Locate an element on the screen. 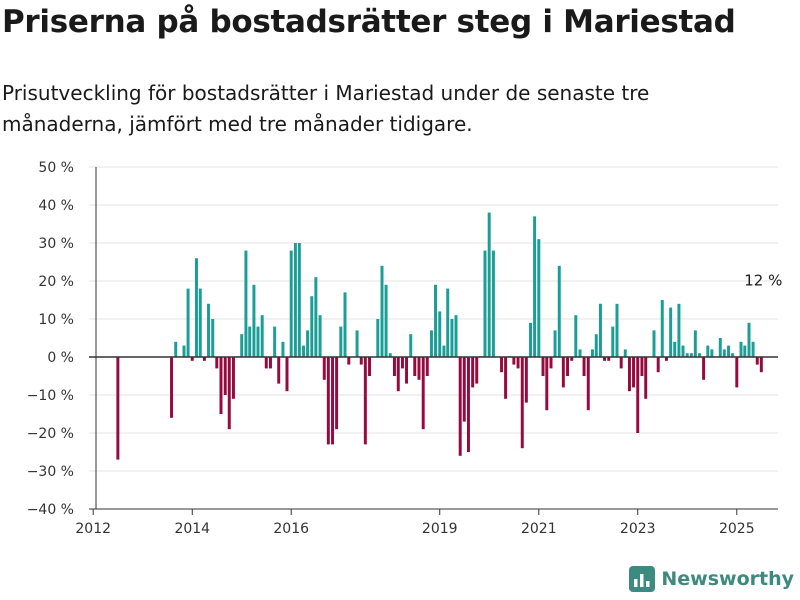 This screenshot has width=800, height=600. x-tick-label: 2023 is located at coordinates (638, 529).